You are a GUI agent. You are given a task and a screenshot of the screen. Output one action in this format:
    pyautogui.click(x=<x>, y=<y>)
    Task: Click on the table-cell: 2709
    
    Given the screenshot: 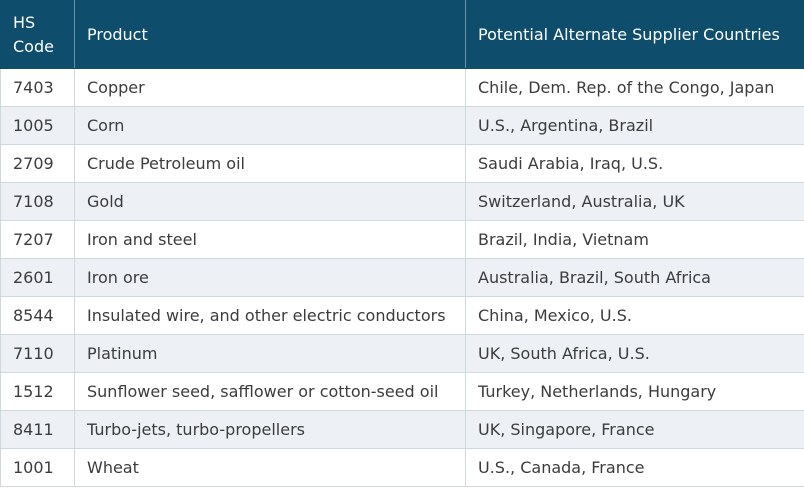 What is the action you would take?
    pyautogui.click(x=37, y=163)
    